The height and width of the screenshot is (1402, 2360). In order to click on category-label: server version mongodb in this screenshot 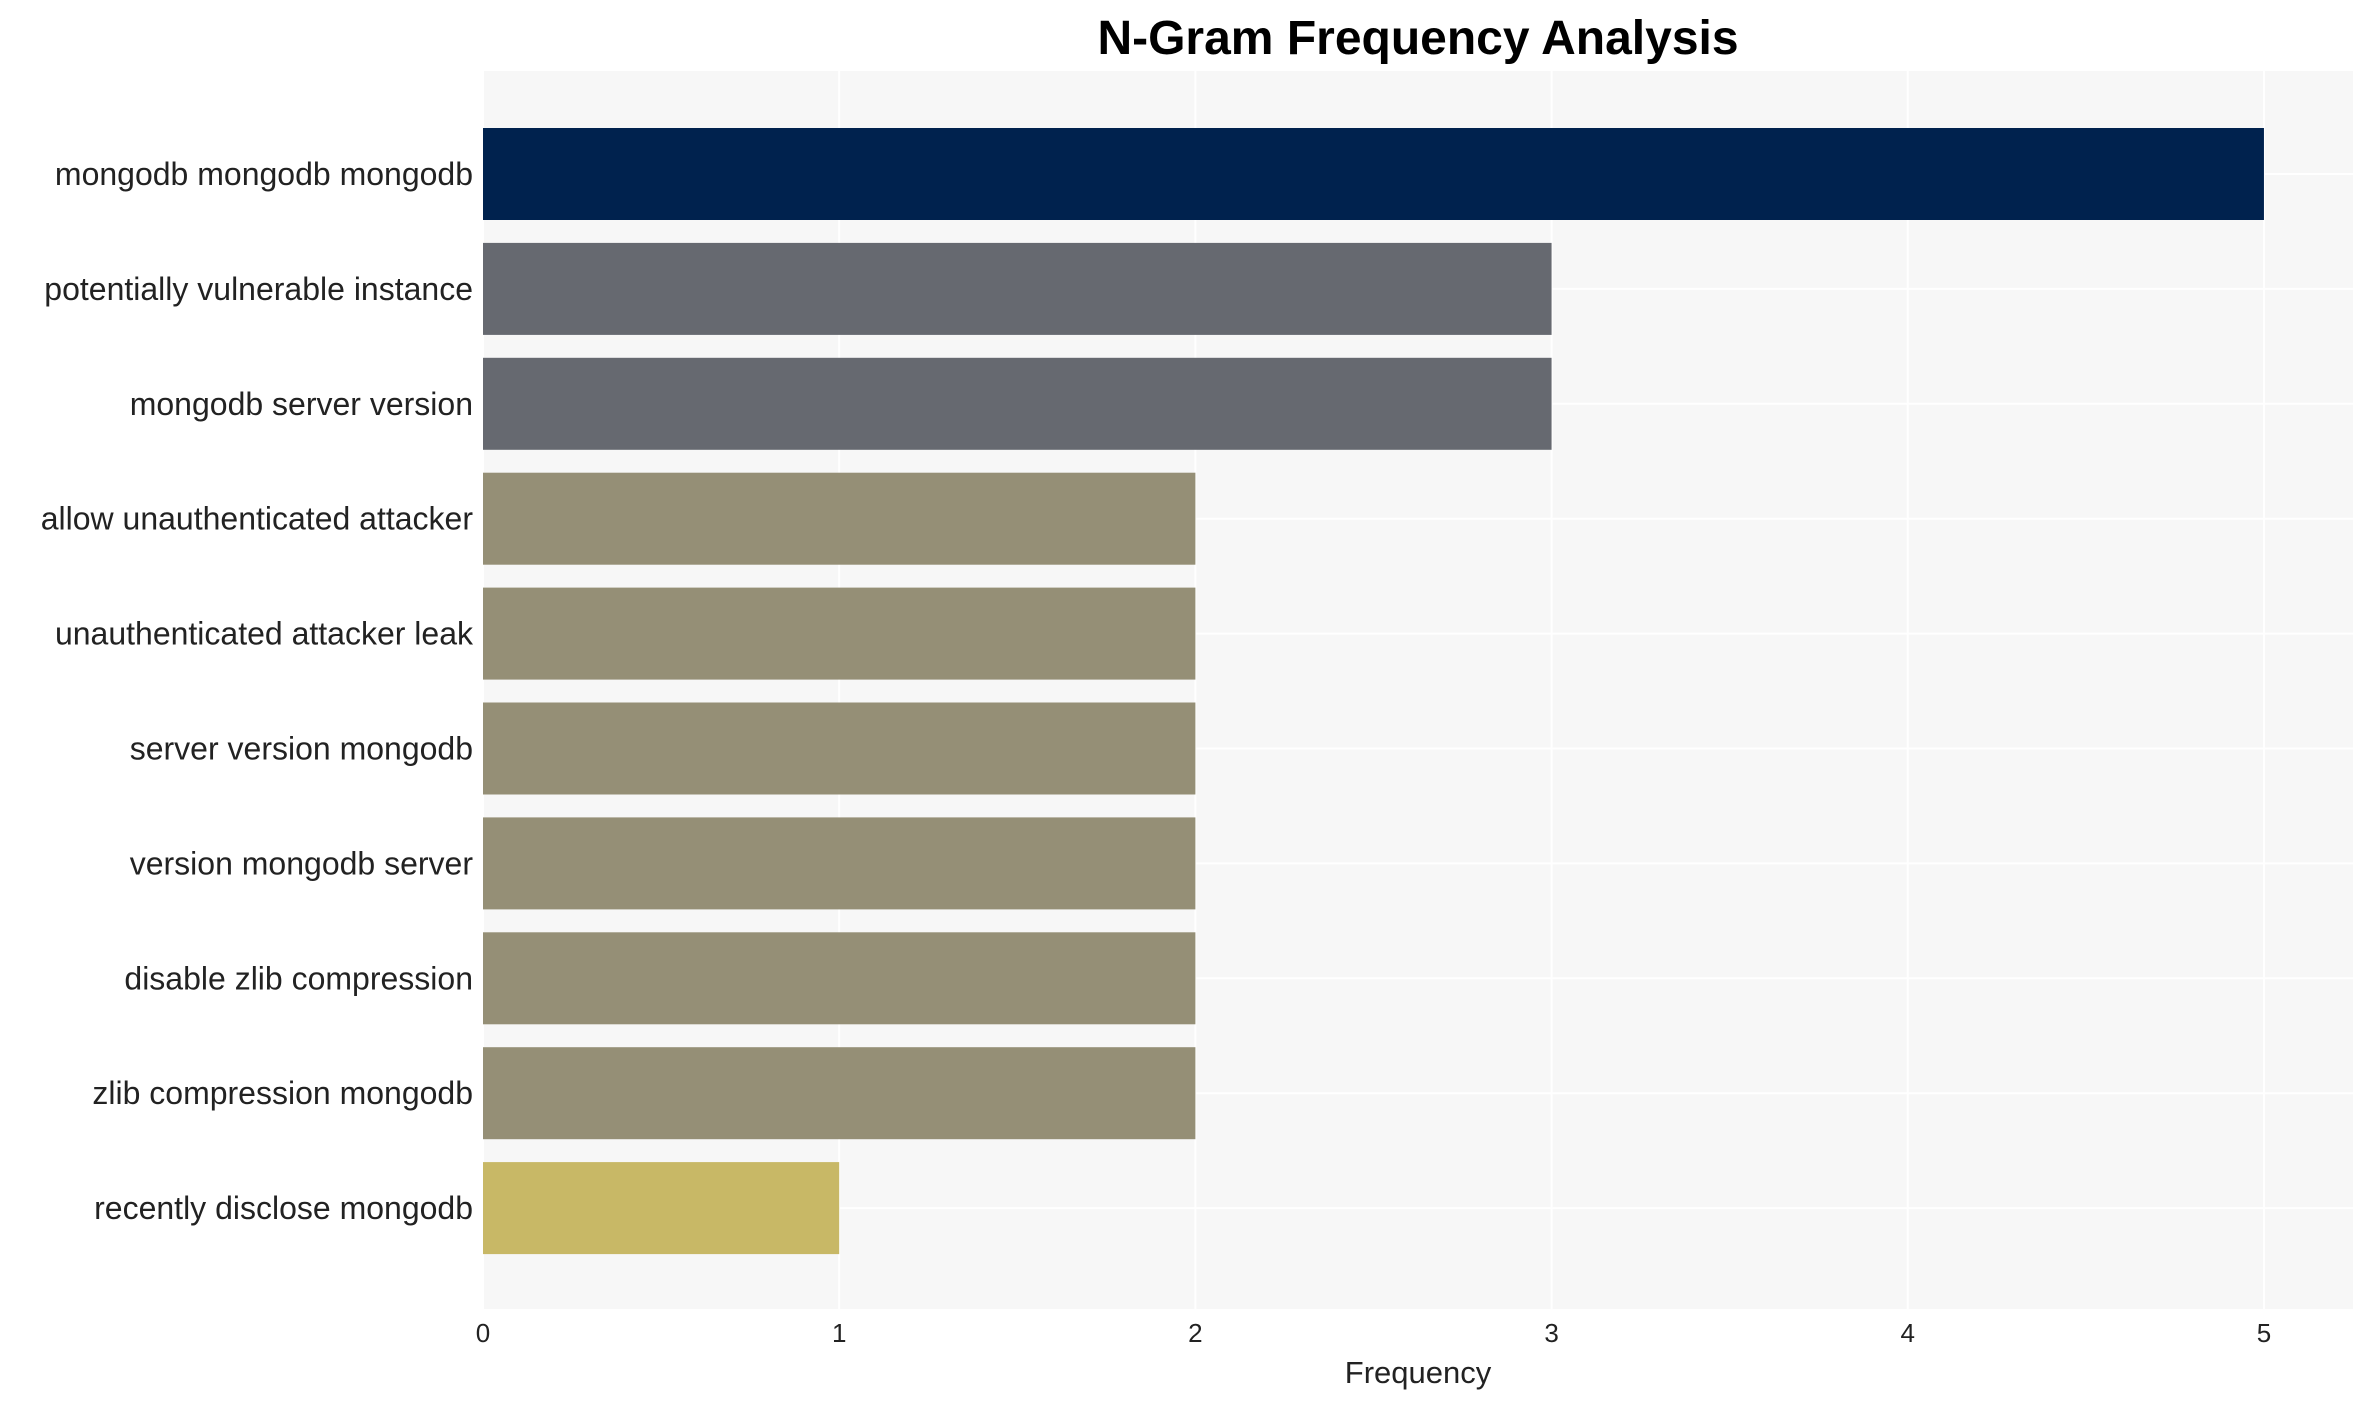, I will do `click(301, 749)`.